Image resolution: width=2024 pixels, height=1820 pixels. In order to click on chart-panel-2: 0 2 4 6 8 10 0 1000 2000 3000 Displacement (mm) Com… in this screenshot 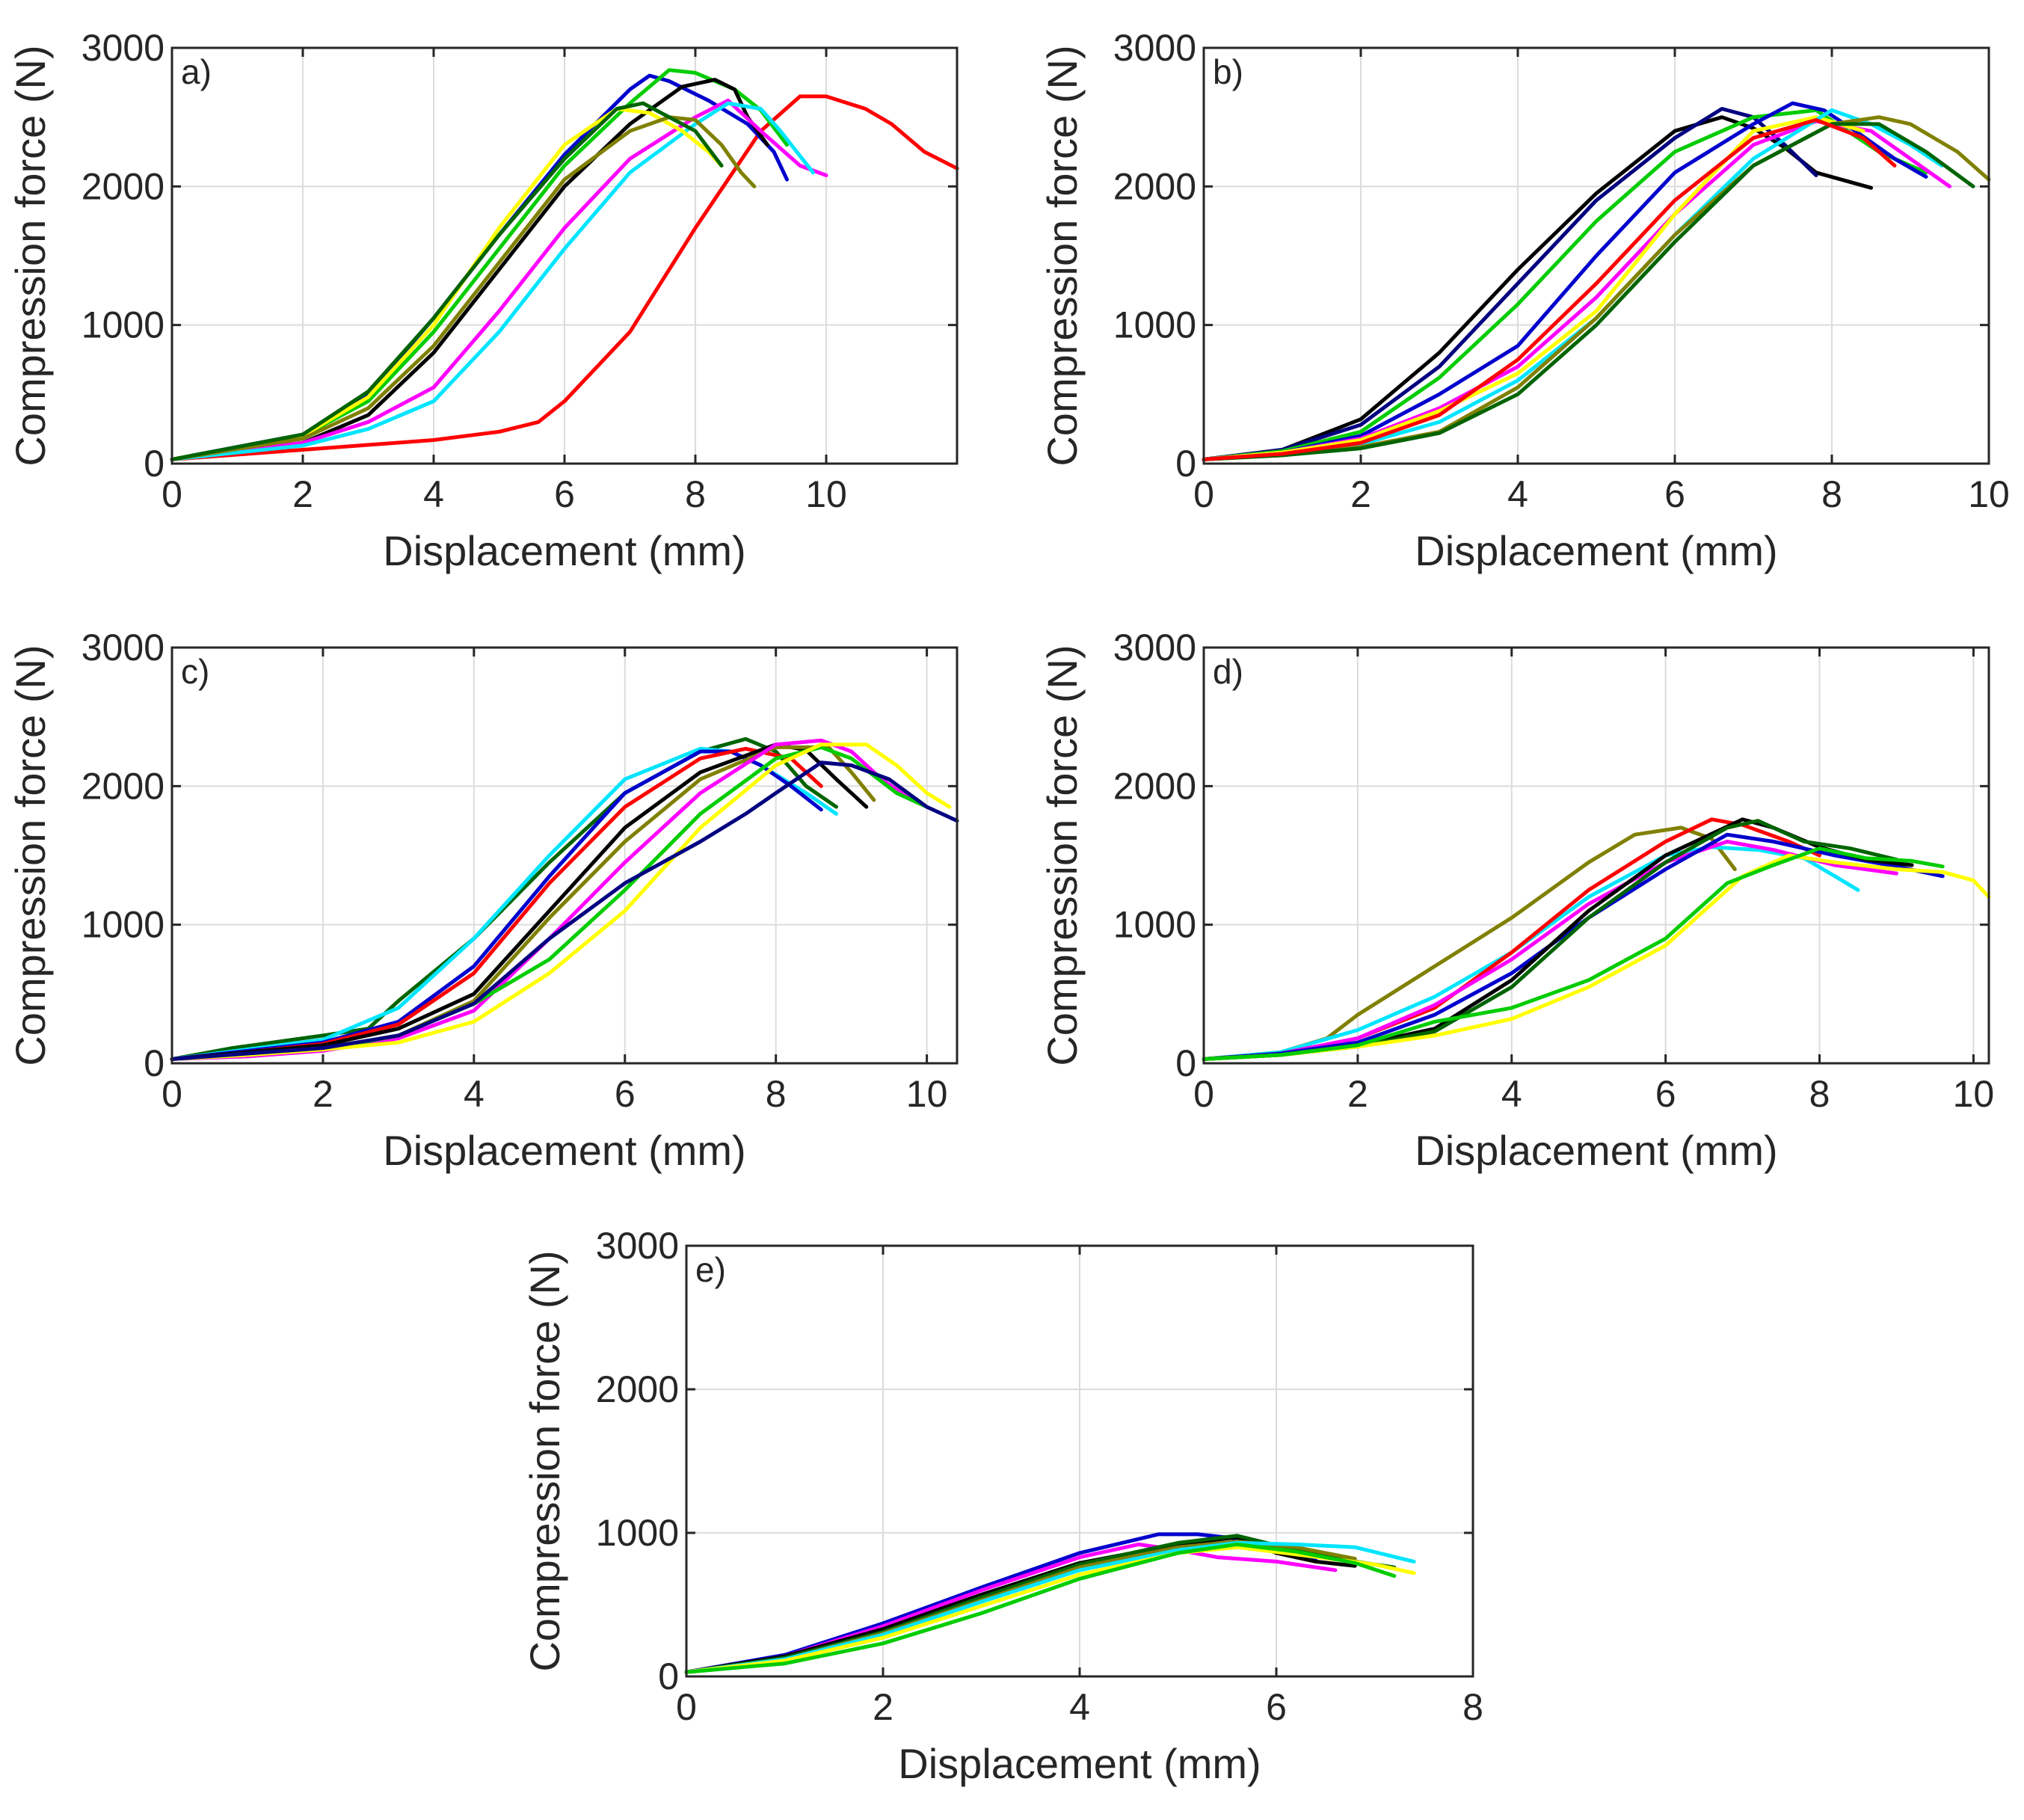, I will do `click(1524, 300)`.